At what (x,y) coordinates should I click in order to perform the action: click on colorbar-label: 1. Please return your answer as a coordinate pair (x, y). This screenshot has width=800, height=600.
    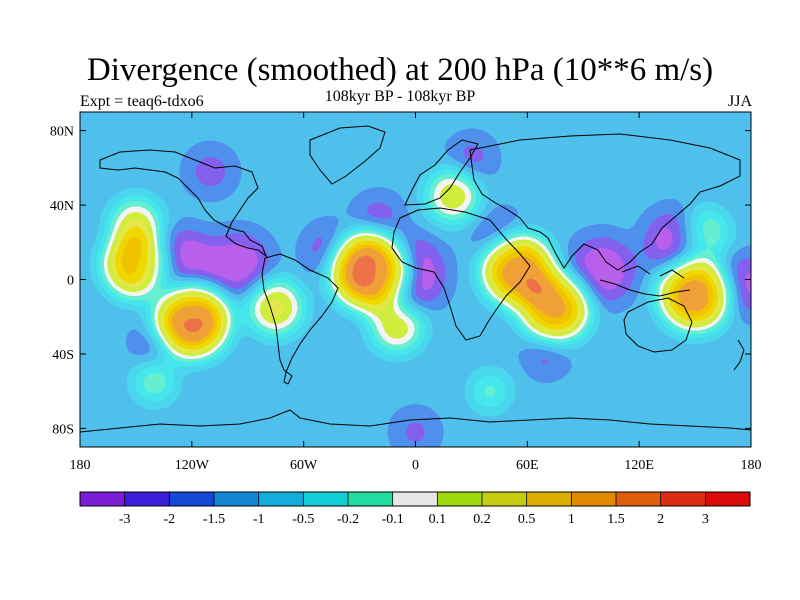
    Looking at the image, I should click on (571, 519).